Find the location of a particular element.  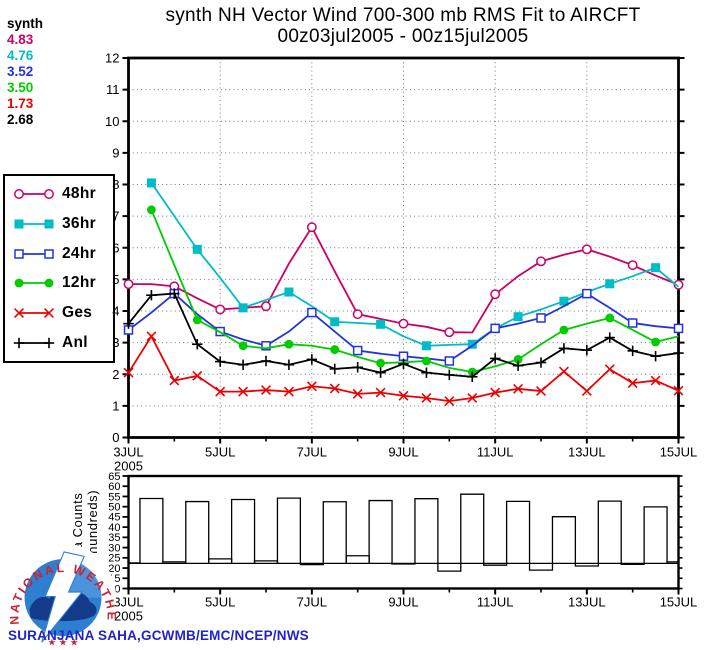

nws-logo: NATIONAL WEATHER SERVICE ★ ★ ★ is located at coordinates (61, 596).